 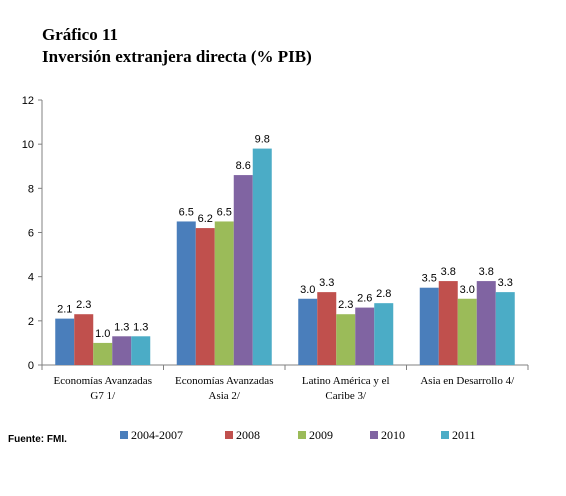 What do you see at coordinates (464, 435) in the screenshot?
I see `legend-label: 2011` at bounding box center [464, 435].